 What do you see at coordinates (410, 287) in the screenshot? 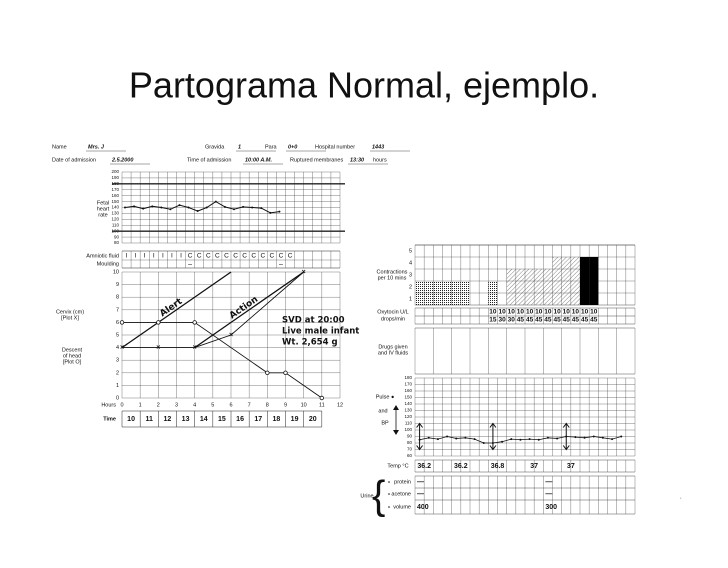
I see `y-tick-label: 2` at bounding box center [410, 287].